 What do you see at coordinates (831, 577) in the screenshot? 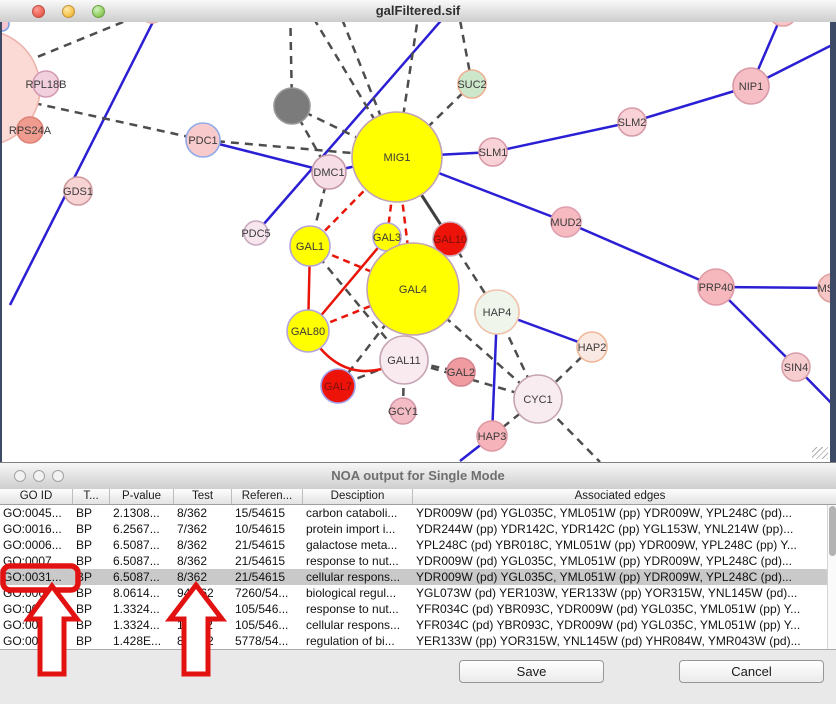
I see `table-scrollbar` at bounding box center [831, 577].